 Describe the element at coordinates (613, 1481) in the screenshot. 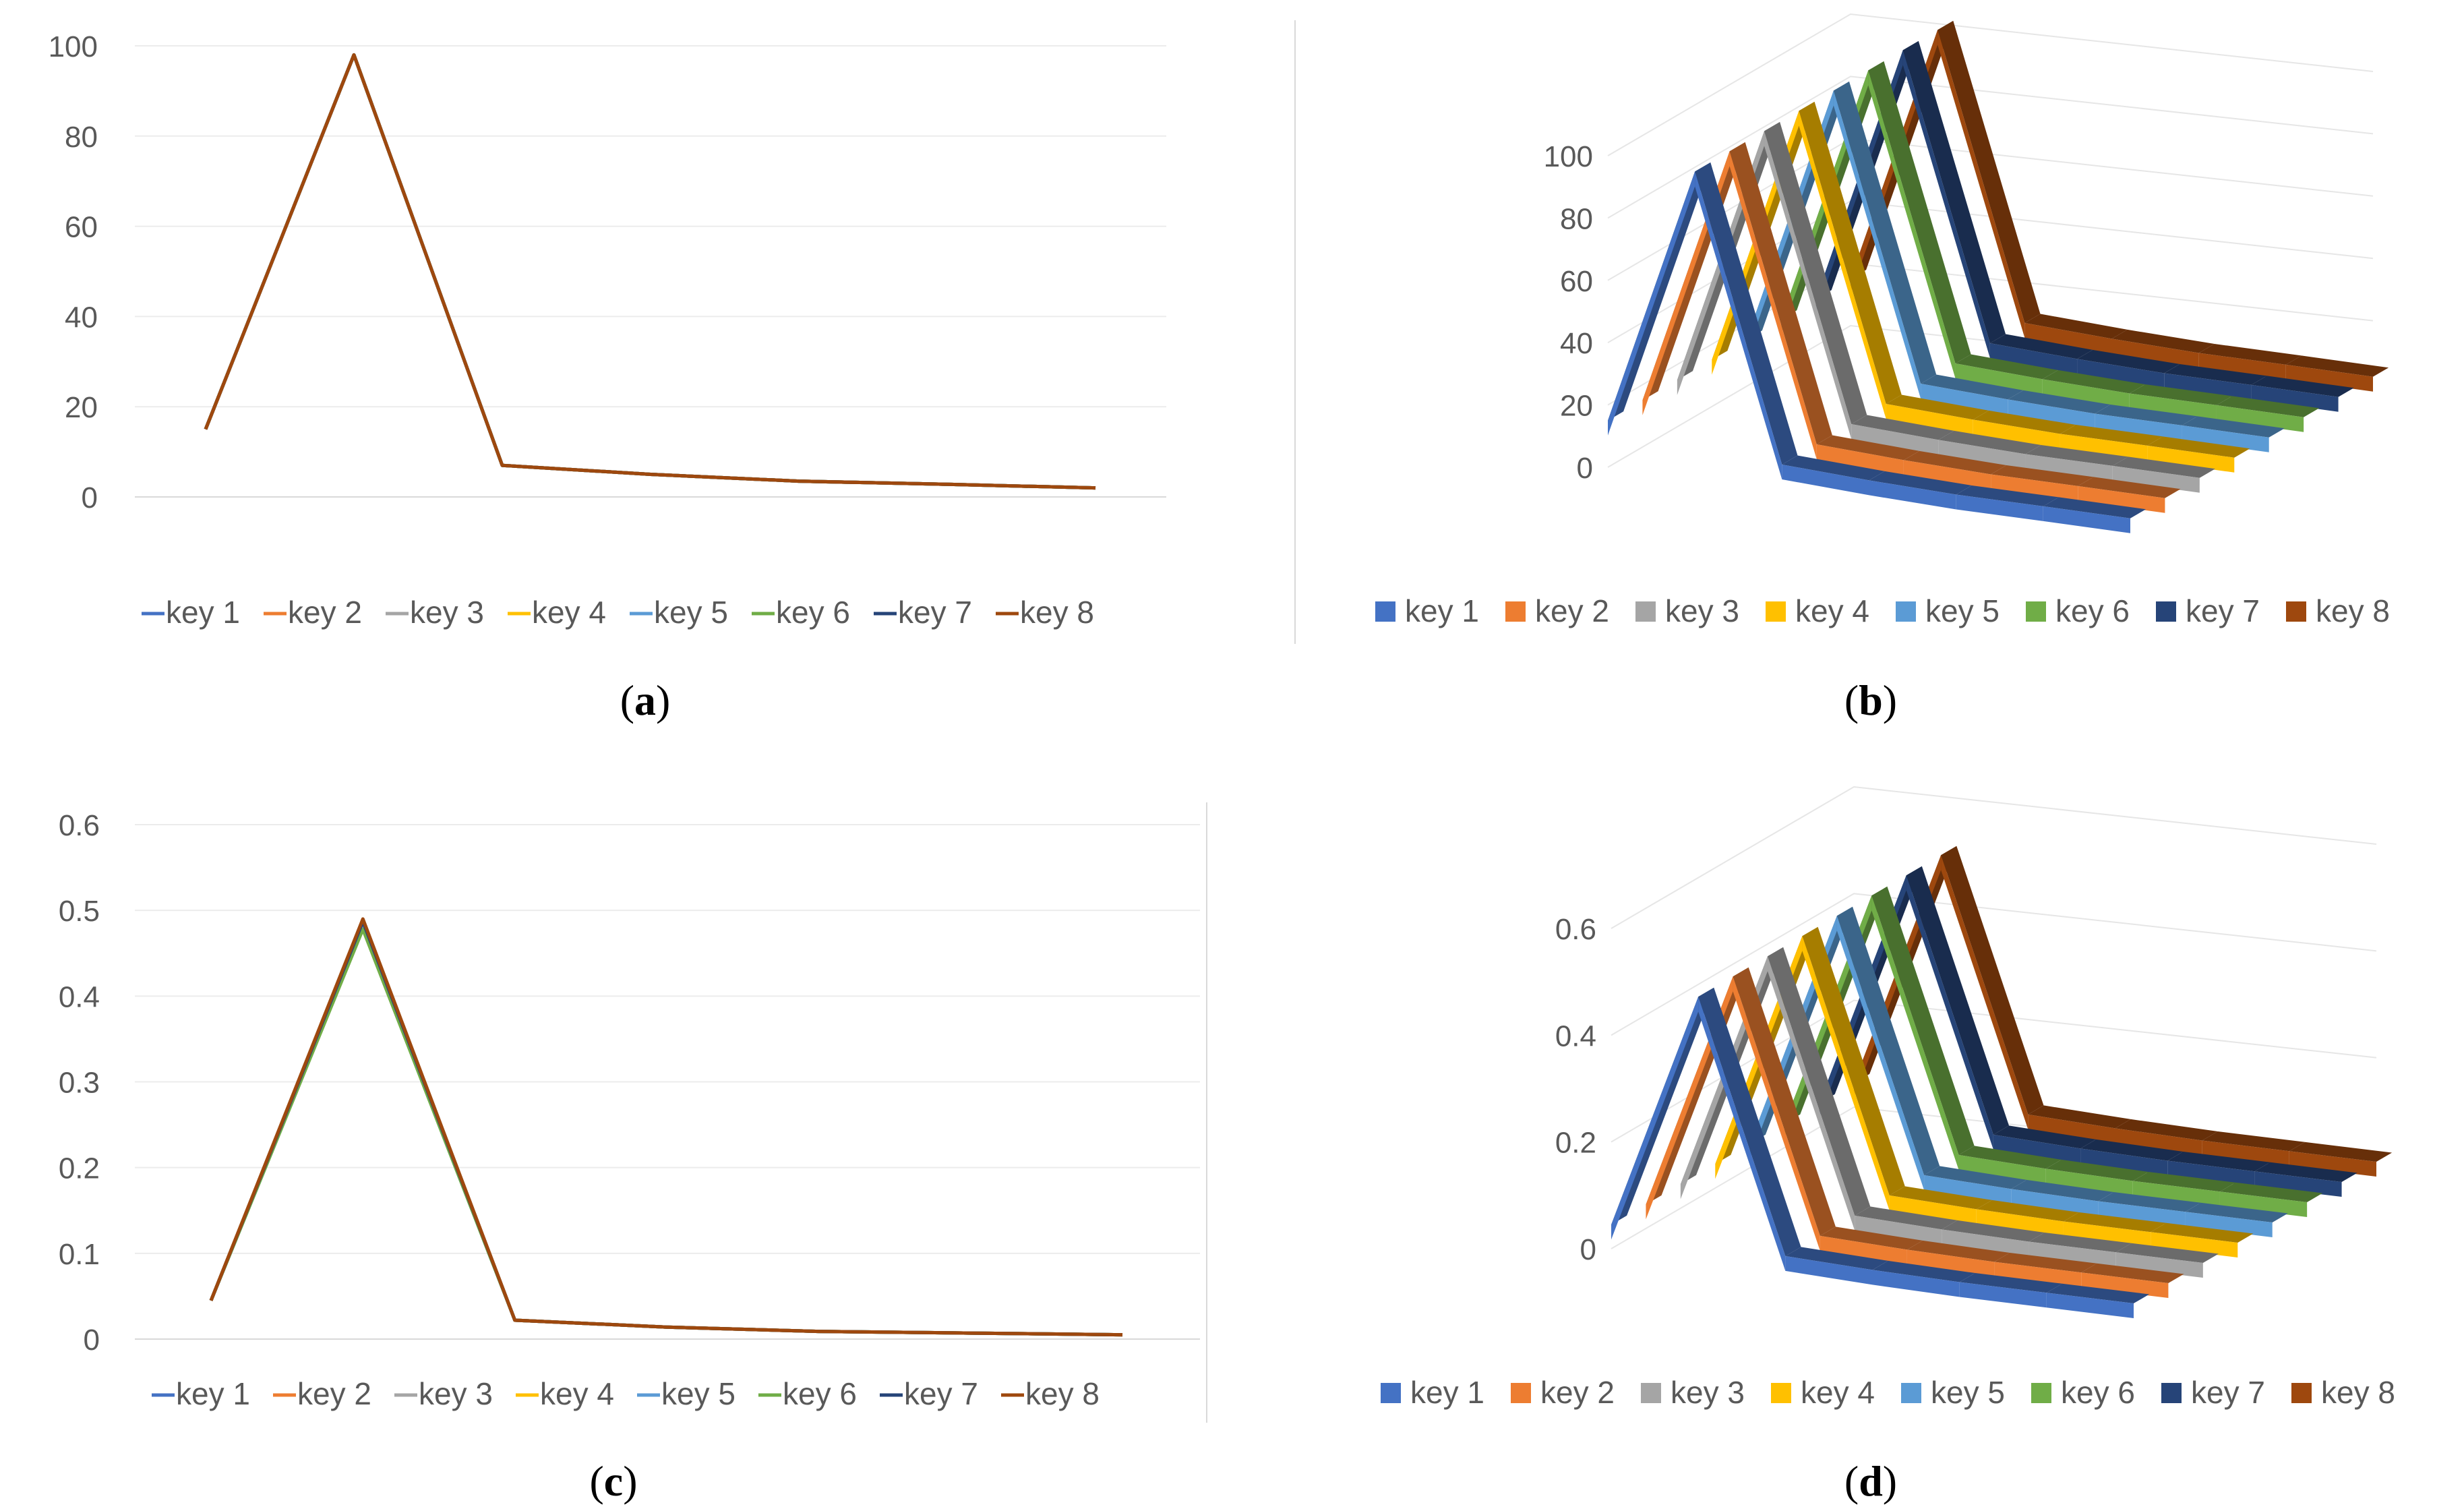

I see `panel-caption: (c)` at that location.